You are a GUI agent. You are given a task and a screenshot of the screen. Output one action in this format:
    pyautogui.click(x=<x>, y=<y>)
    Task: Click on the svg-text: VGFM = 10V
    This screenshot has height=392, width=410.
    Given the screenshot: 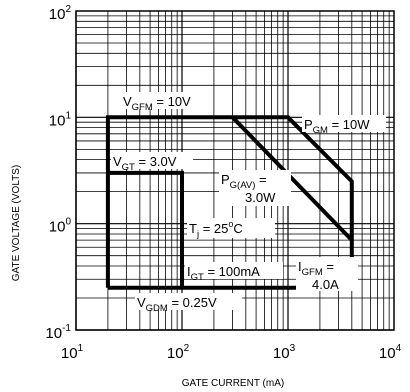 What is the action you would take?
    pyautogui.click(x=157, y=103)
    